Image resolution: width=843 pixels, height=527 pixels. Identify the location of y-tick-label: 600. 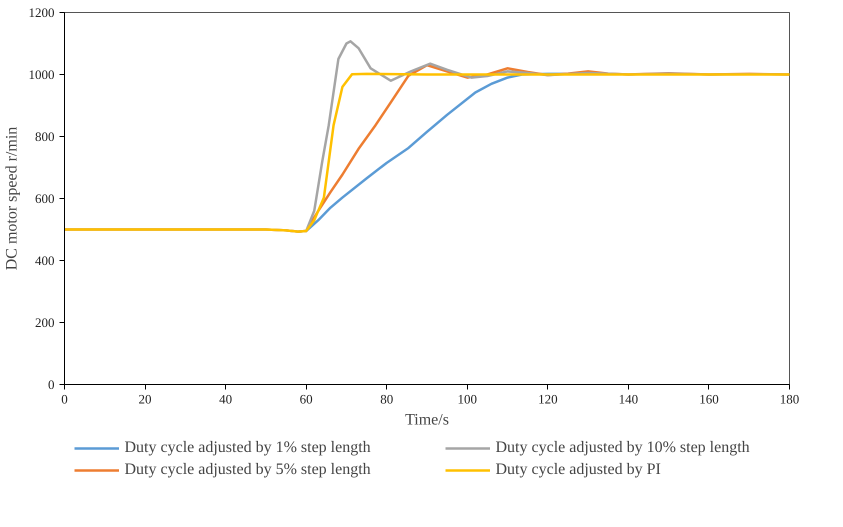
(44, 198).